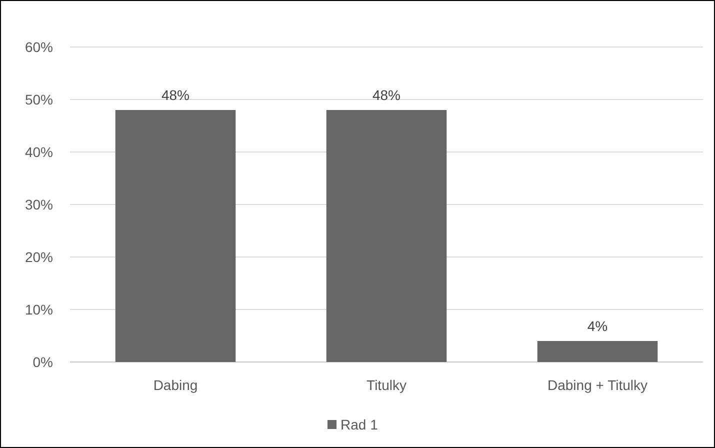  Describe the element at coordinates (386, 385) in the screenshot. I see `x-tick-label: Titulky` at that location.